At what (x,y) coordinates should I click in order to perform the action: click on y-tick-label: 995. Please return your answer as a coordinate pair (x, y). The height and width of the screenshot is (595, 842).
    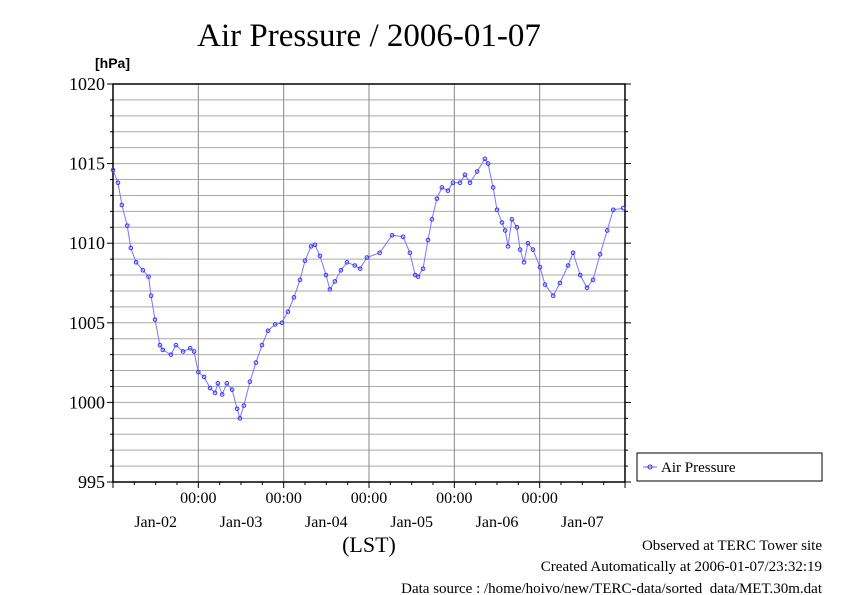
    Looking at the image, I should click on (91, 482).